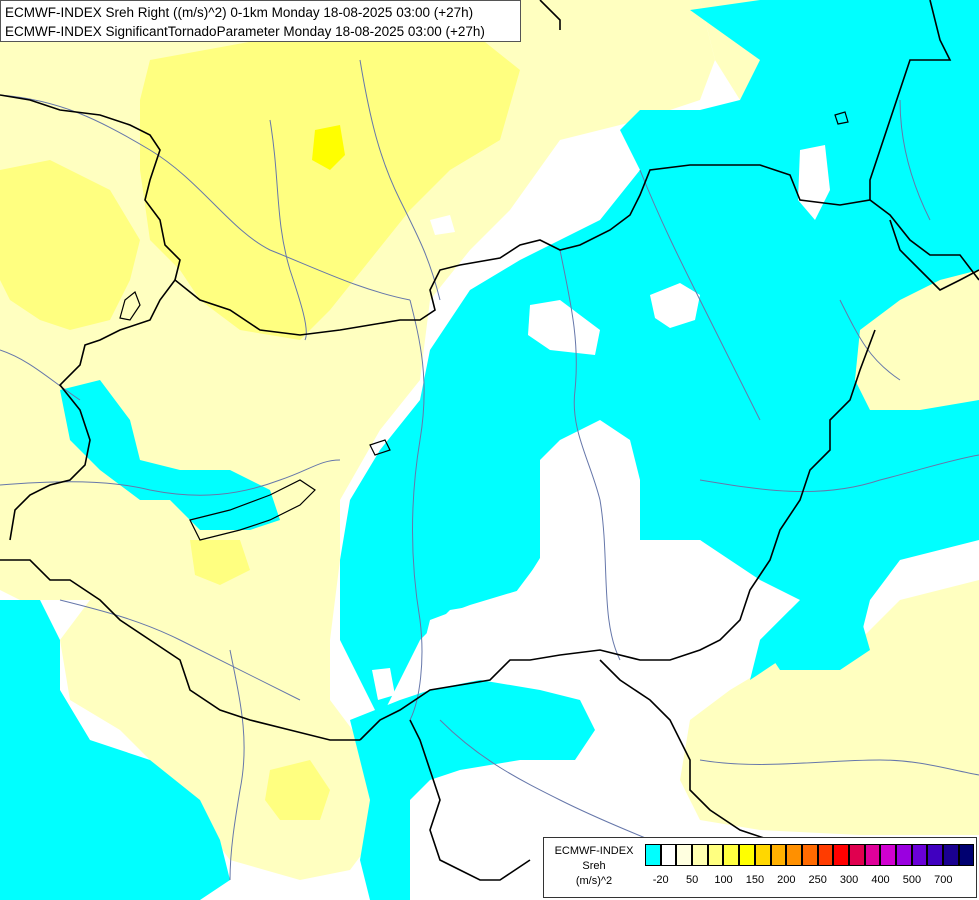 The image size is (979, 900). I want to click on yellow-region-west, so click(70, 245).